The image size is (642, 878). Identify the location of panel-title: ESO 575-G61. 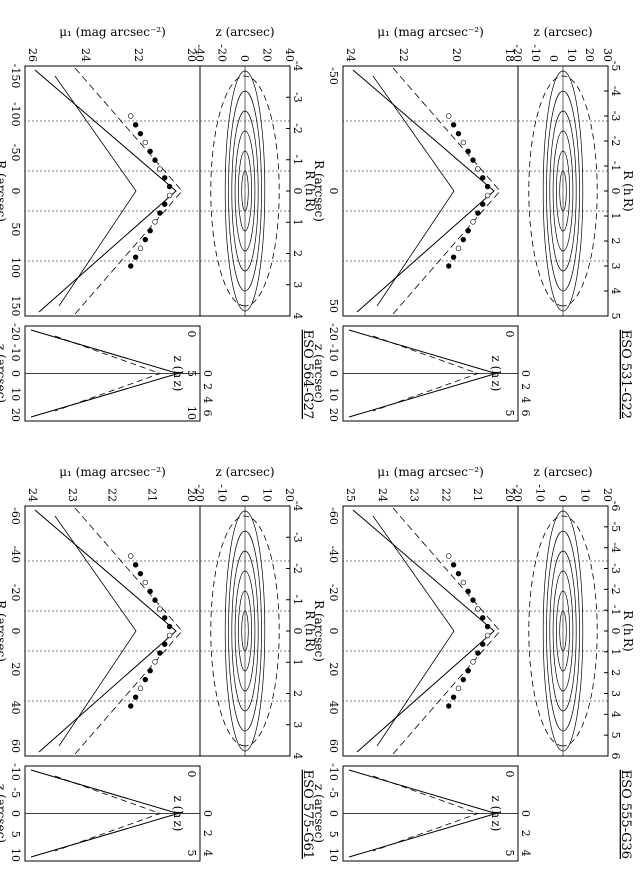
(307, 814).